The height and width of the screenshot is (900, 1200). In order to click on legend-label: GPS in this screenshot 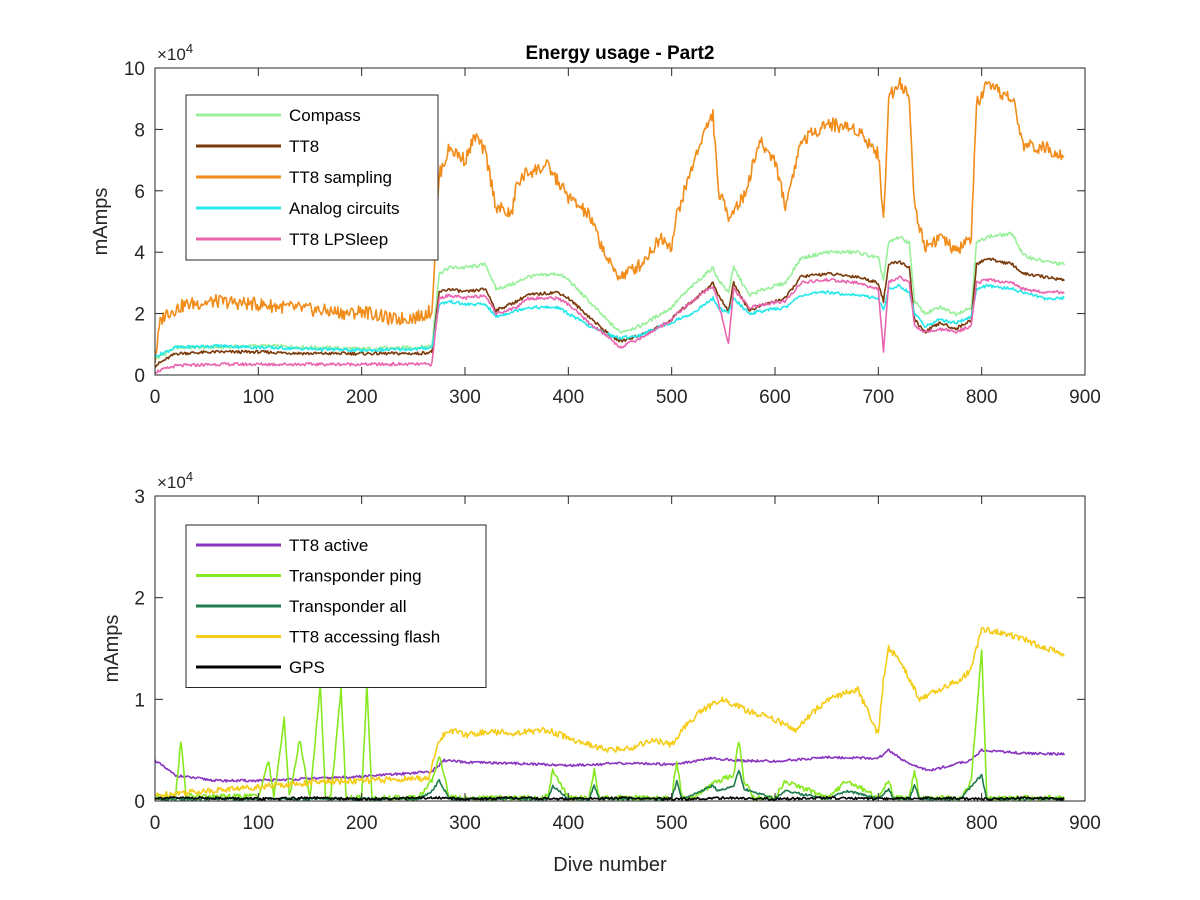, I will do `click(307, 667)`.